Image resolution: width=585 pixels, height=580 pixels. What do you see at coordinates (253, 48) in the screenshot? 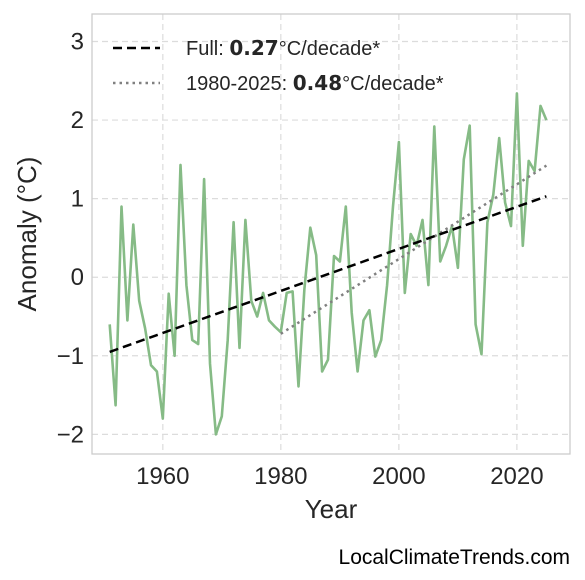
I see `legend-full-value: 0.27` at bounding box center [253, 48].